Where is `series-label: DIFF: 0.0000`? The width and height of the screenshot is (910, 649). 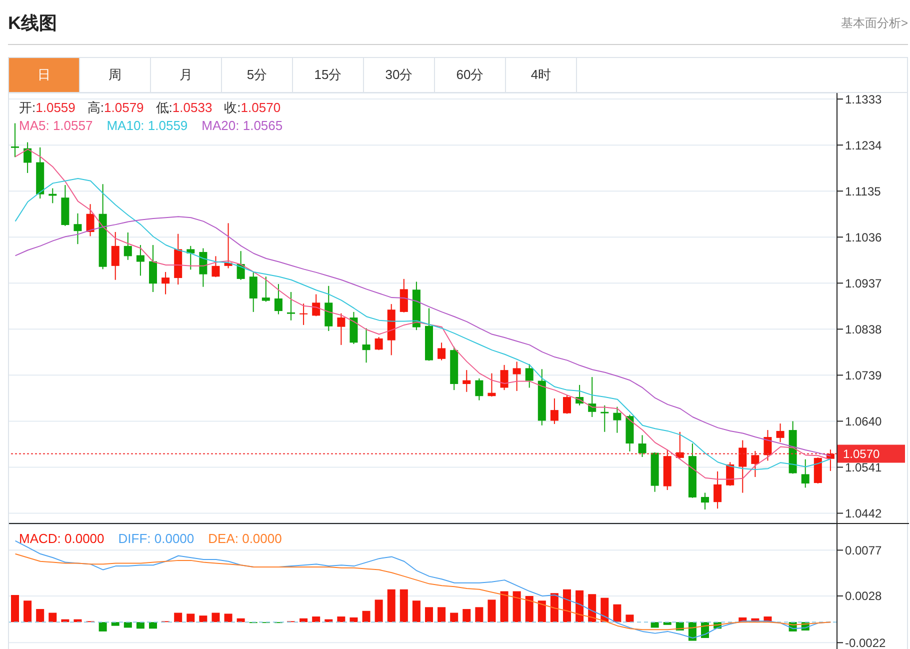
series-label: DIFF: 0.0000 is located at coordinates (156, 538).